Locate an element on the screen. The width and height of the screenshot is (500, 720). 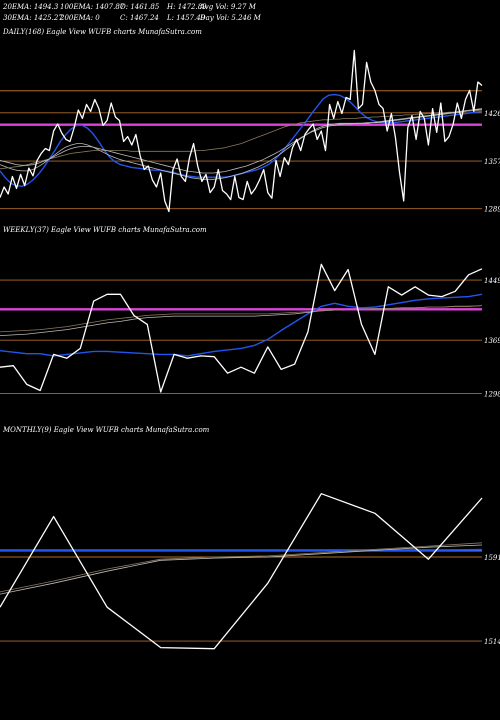
monthly-series-ema_fast is located at coordinates (241, 550).